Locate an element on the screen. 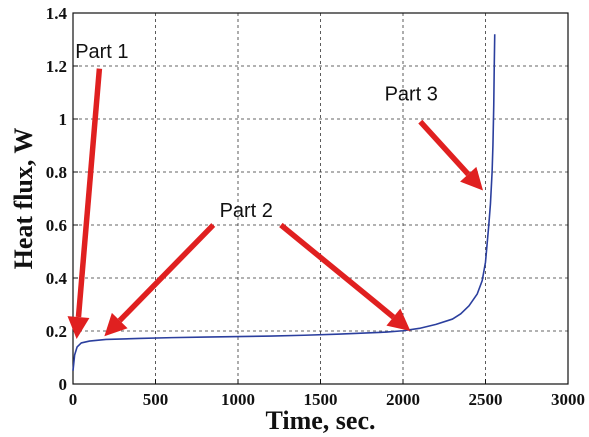 This screenshot has width=589, height=437. x-tick-label: 1500 is located at coordinates (321, 399).